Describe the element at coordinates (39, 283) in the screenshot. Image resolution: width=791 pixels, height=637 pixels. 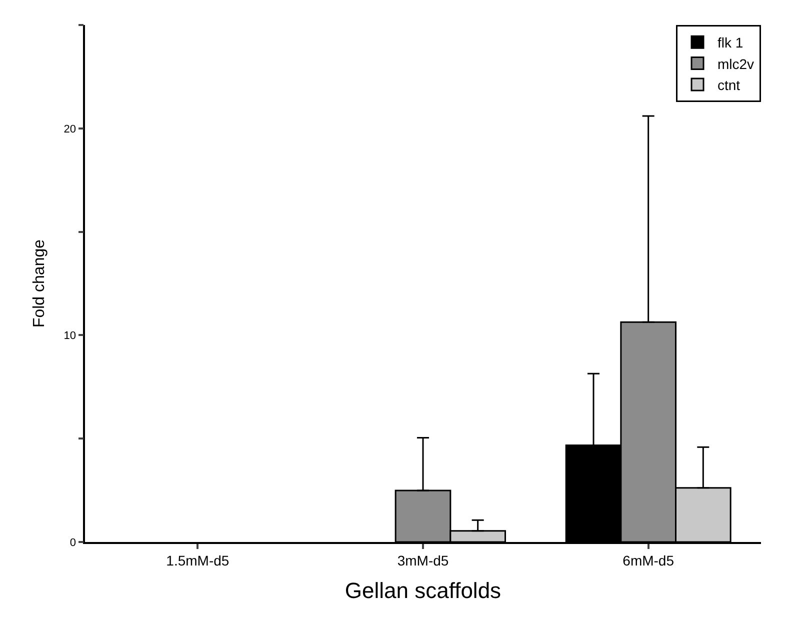
I see `y-axis-title: Fold change` at that location.